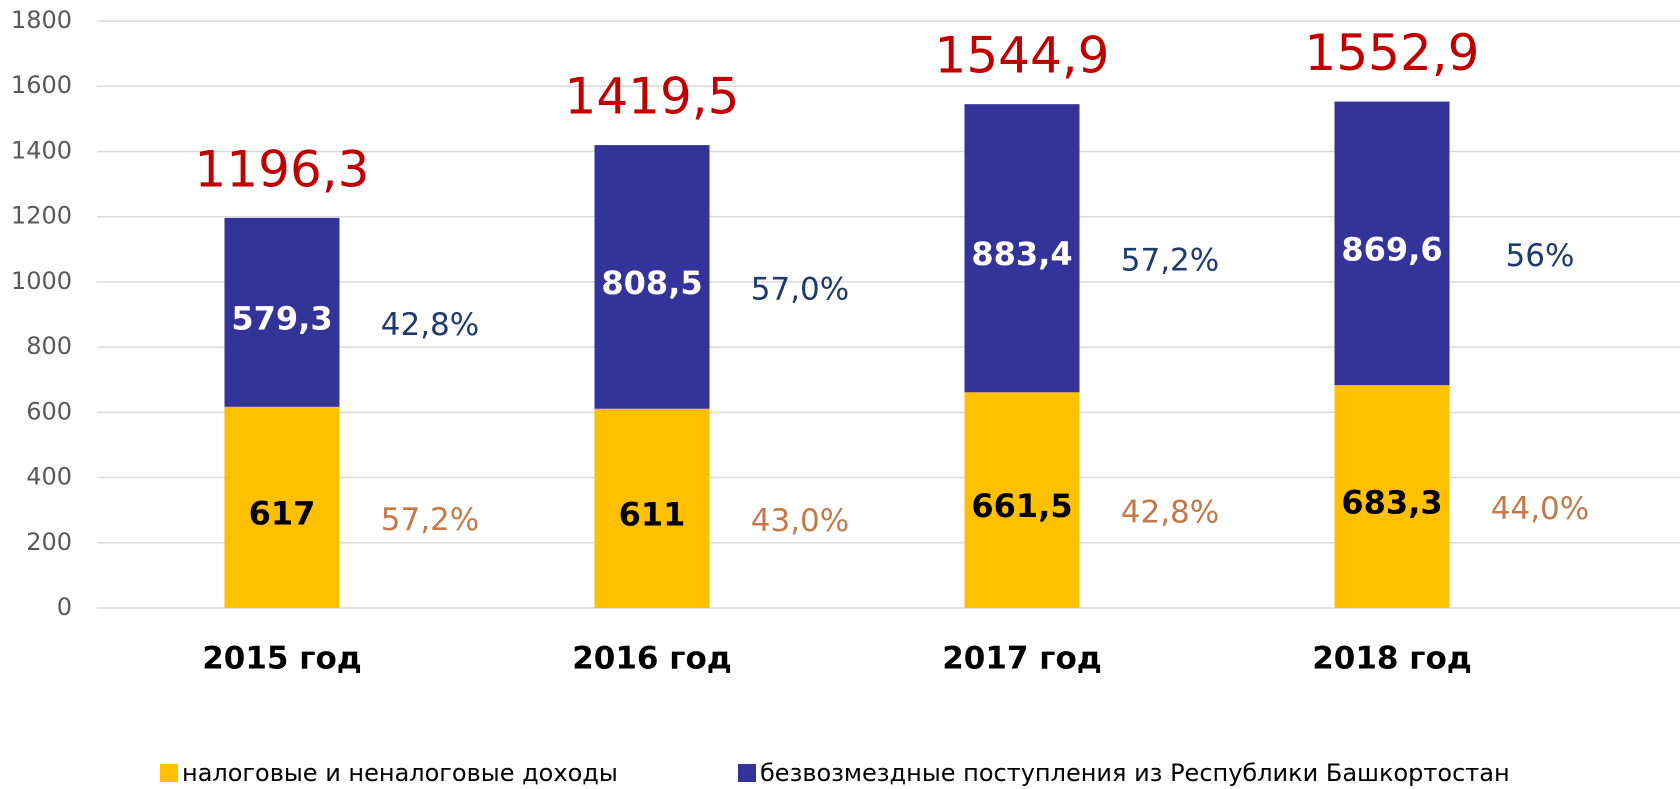 This screenshot has width=1680, height=789. I want to click on y-tick-label: 1800, so click(41, 20).